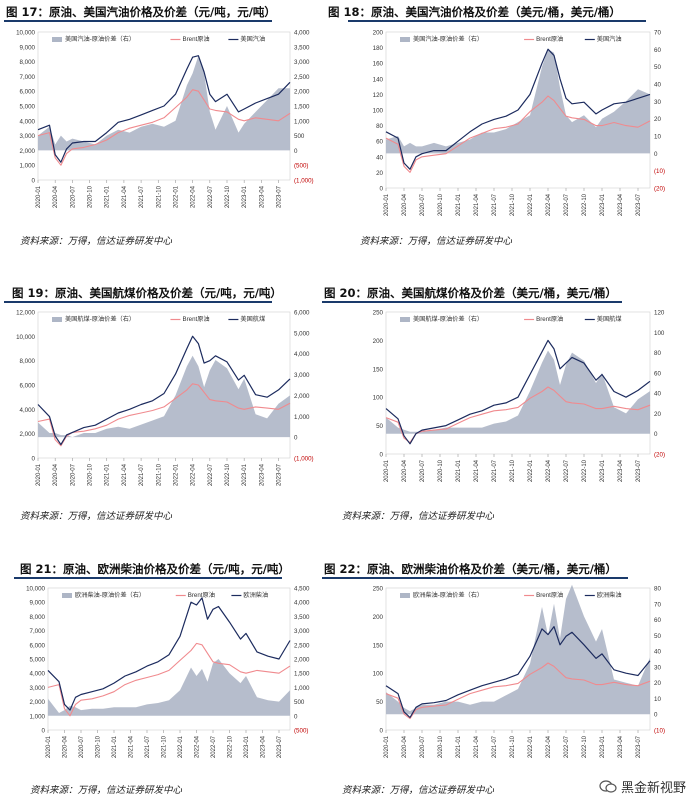  What do you see at coordinates (302, 617) in the screenshot?
I see `y-tick-label-right: 3,500` at bounding box center [302, 617].